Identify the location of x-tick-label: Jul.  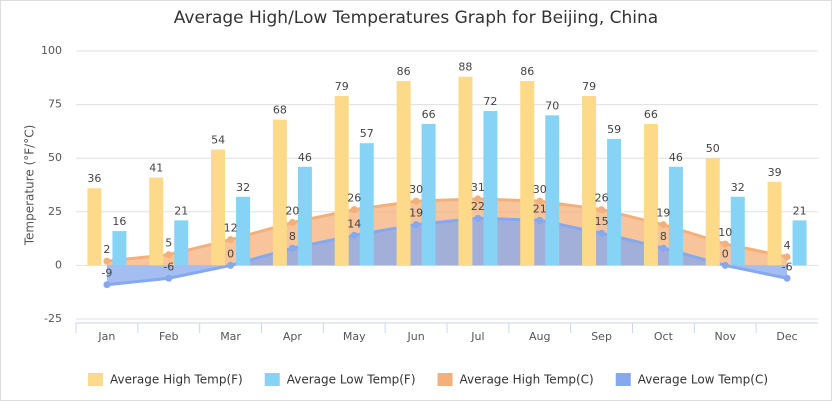
(477, 336).